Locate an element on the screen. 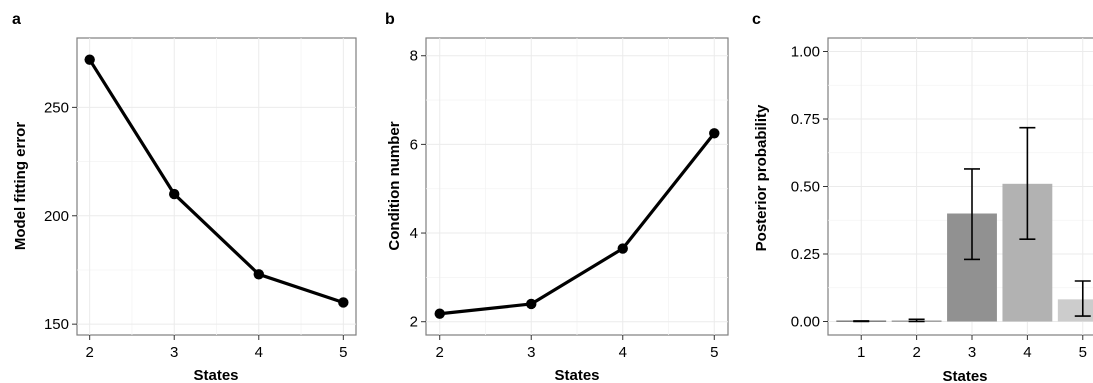  panel-letter-a: a is located at coordinates (16, 19).